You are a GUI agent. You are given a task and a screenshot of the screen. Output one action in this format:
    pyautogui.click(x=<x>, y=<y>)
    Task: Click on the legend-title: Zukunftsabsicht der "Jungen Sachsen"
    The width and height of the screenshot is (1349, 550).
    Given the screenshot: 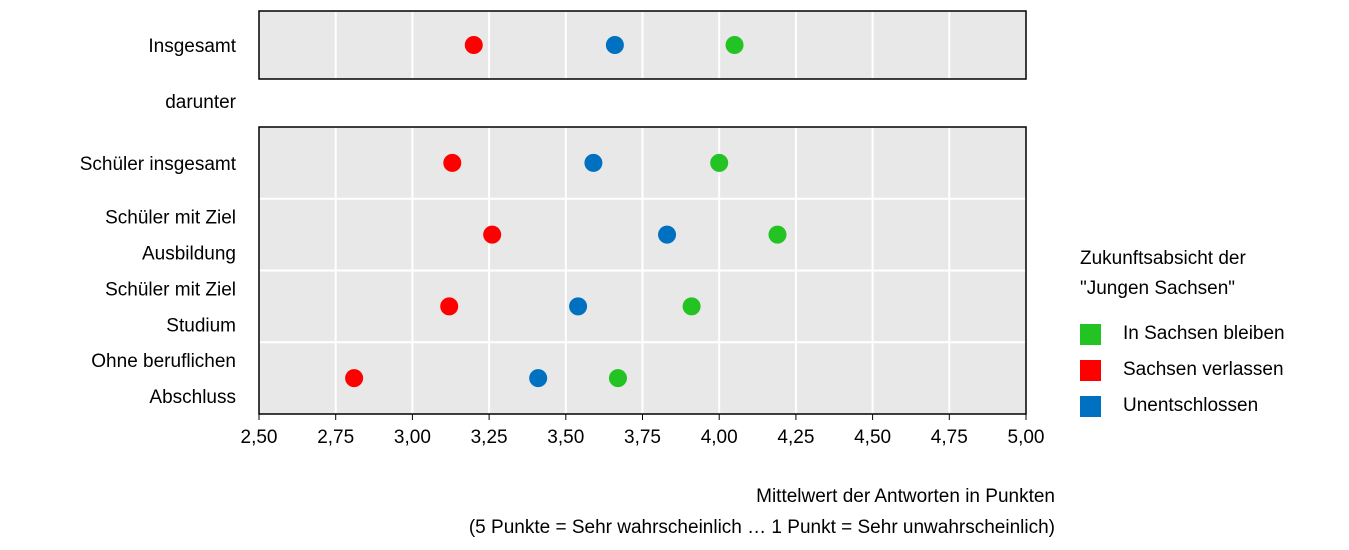 What is the action you would take?
    pyautogui.click(x=1163, y=273)
    